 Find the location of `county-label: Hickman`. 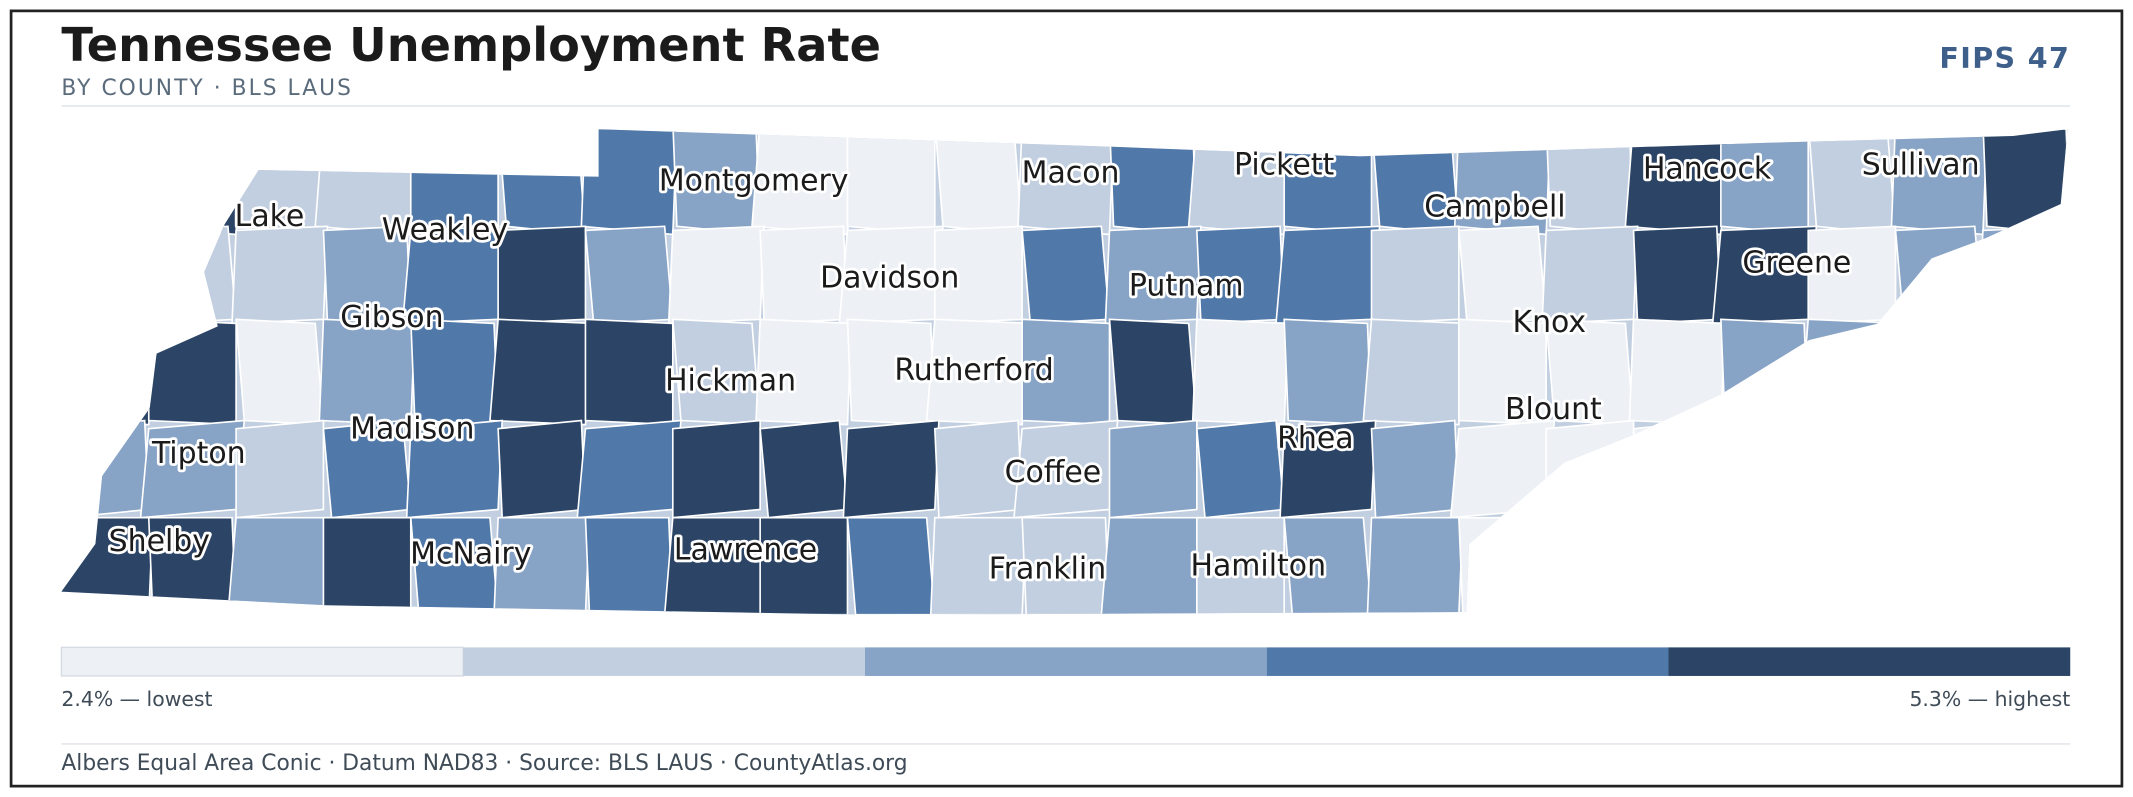

county-label: Hickman is located at coordinates (730, 381).